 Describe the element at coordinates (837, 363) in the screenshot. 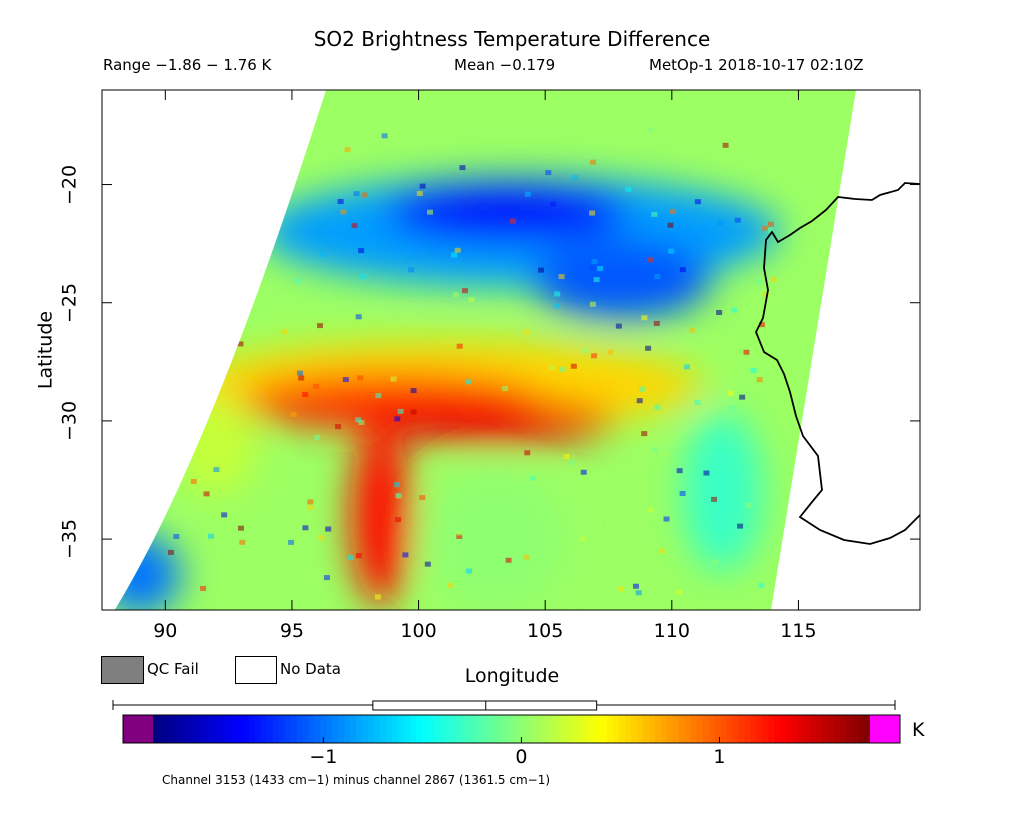

I see `australia-coastline` at that location.